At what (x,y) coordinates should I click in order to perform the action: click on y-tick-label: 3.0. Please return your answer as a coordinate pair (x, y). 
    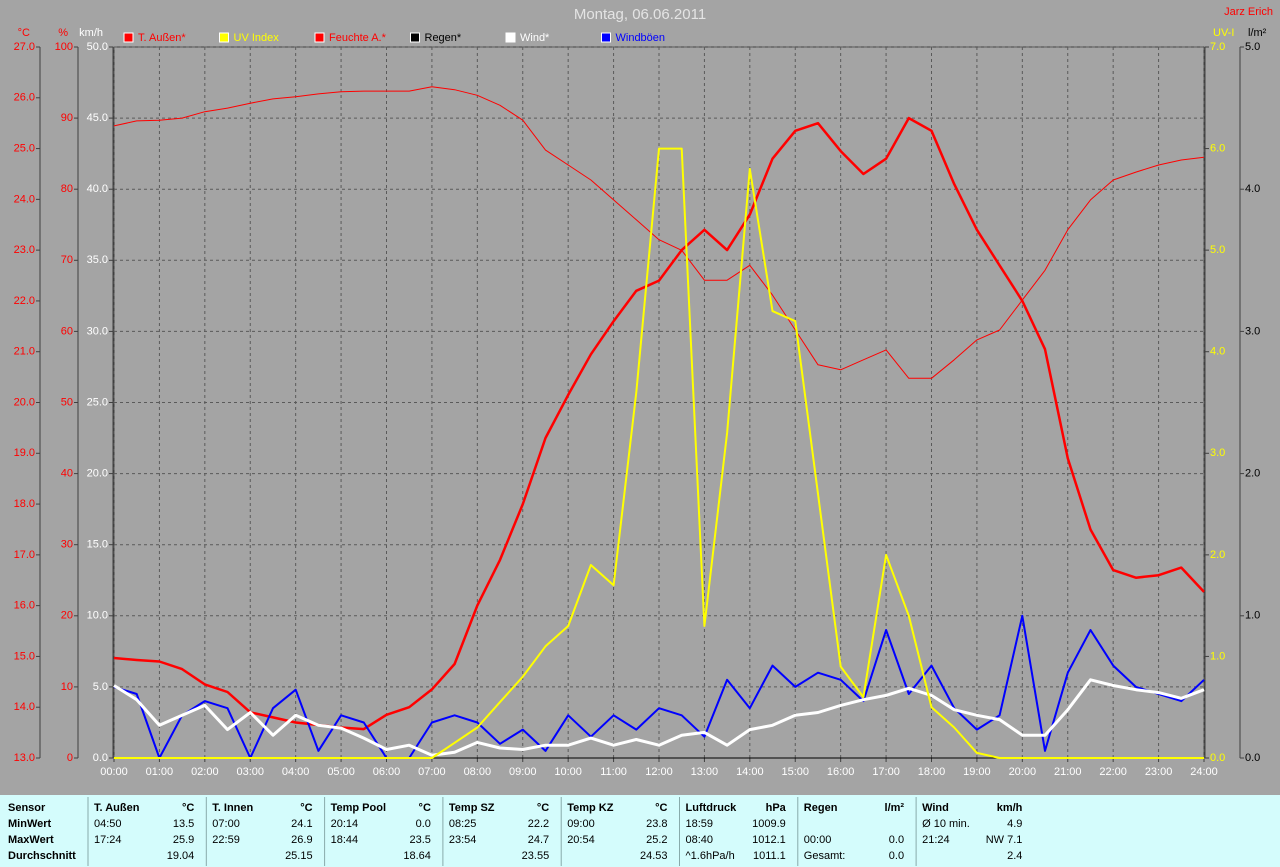
    Looking at the image, I should click on (1252, 331).